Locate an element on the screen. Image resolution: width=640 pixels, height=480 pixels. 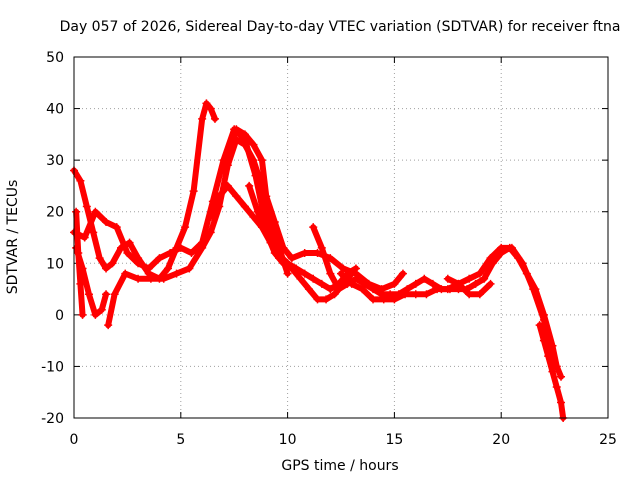
x-tick-label: 0 is located at coordinates (74, 440).